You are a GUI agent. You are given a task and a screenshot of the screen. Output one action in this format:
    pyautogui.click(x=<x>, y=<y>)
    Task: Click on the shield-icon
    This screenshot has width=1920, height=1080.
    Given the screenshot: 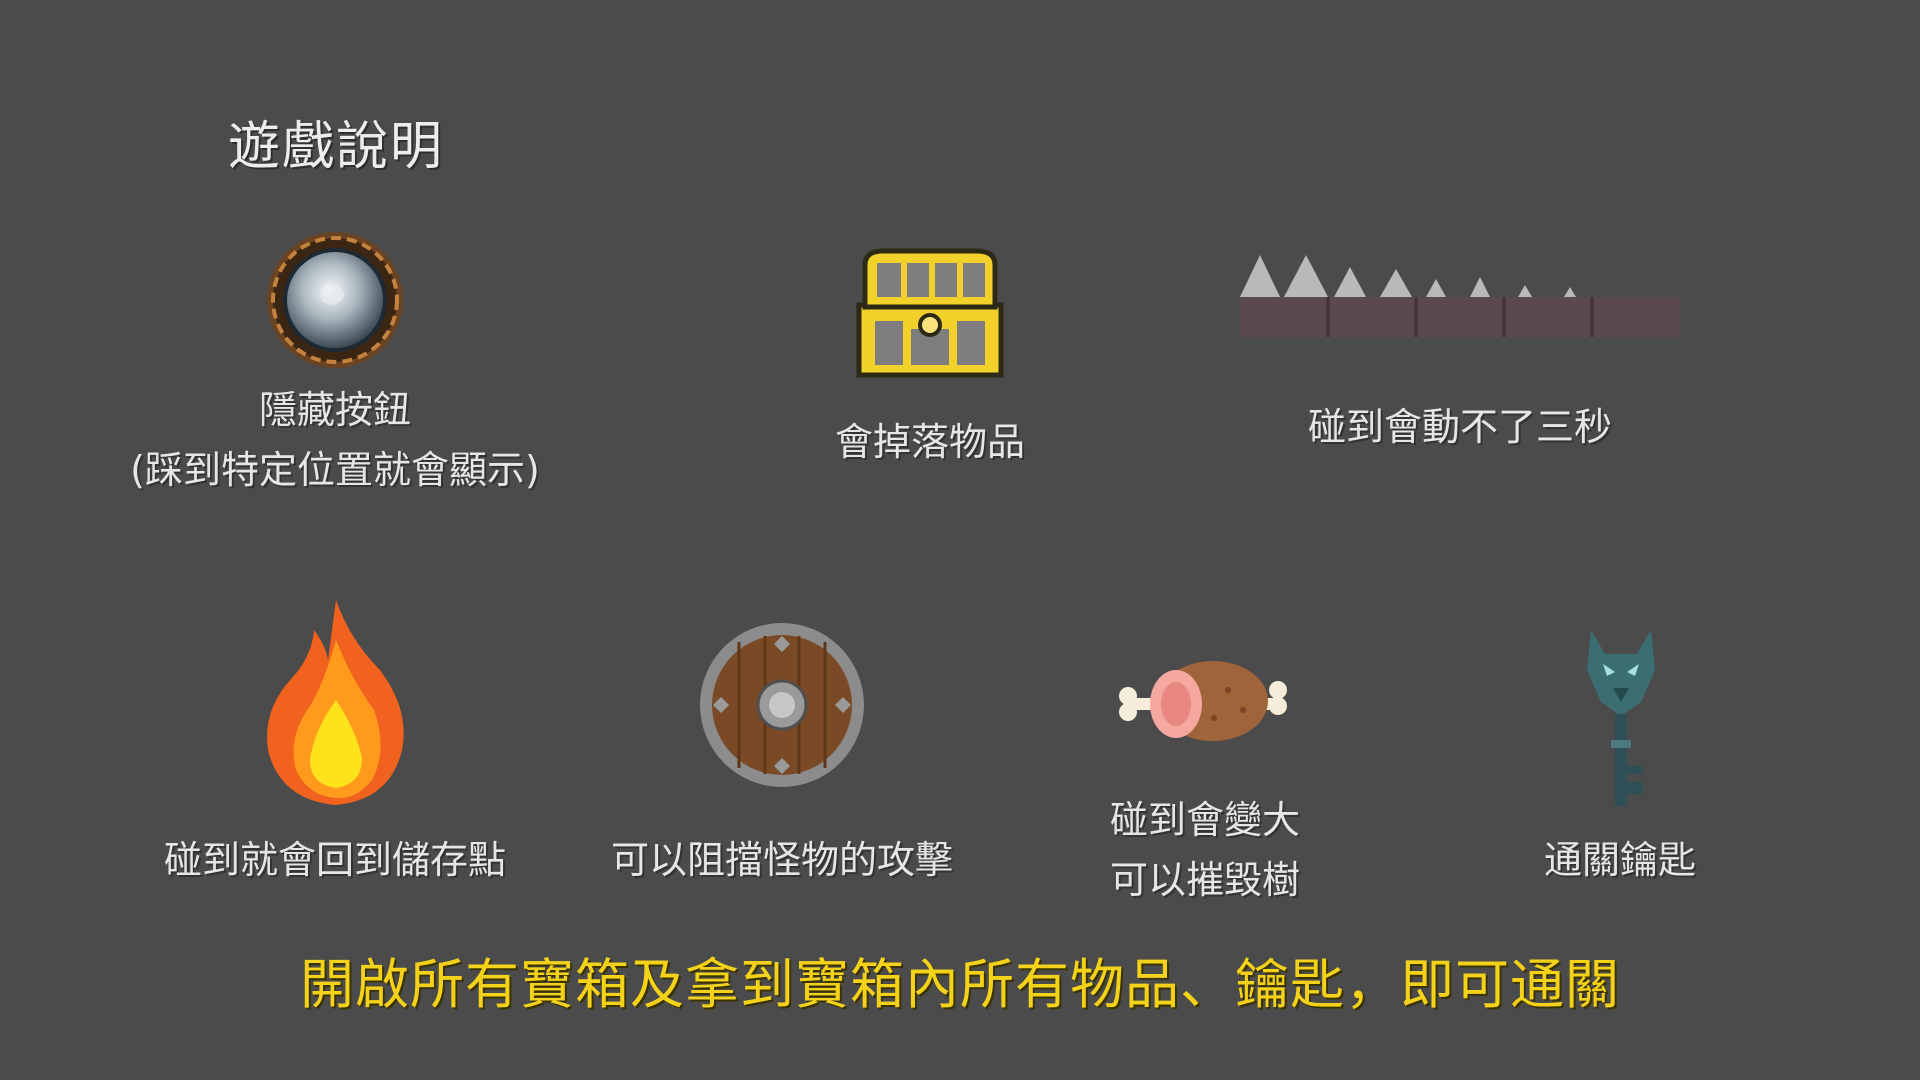 What is the action you would take?
    pyautogui.click(x=782, y=705)
    